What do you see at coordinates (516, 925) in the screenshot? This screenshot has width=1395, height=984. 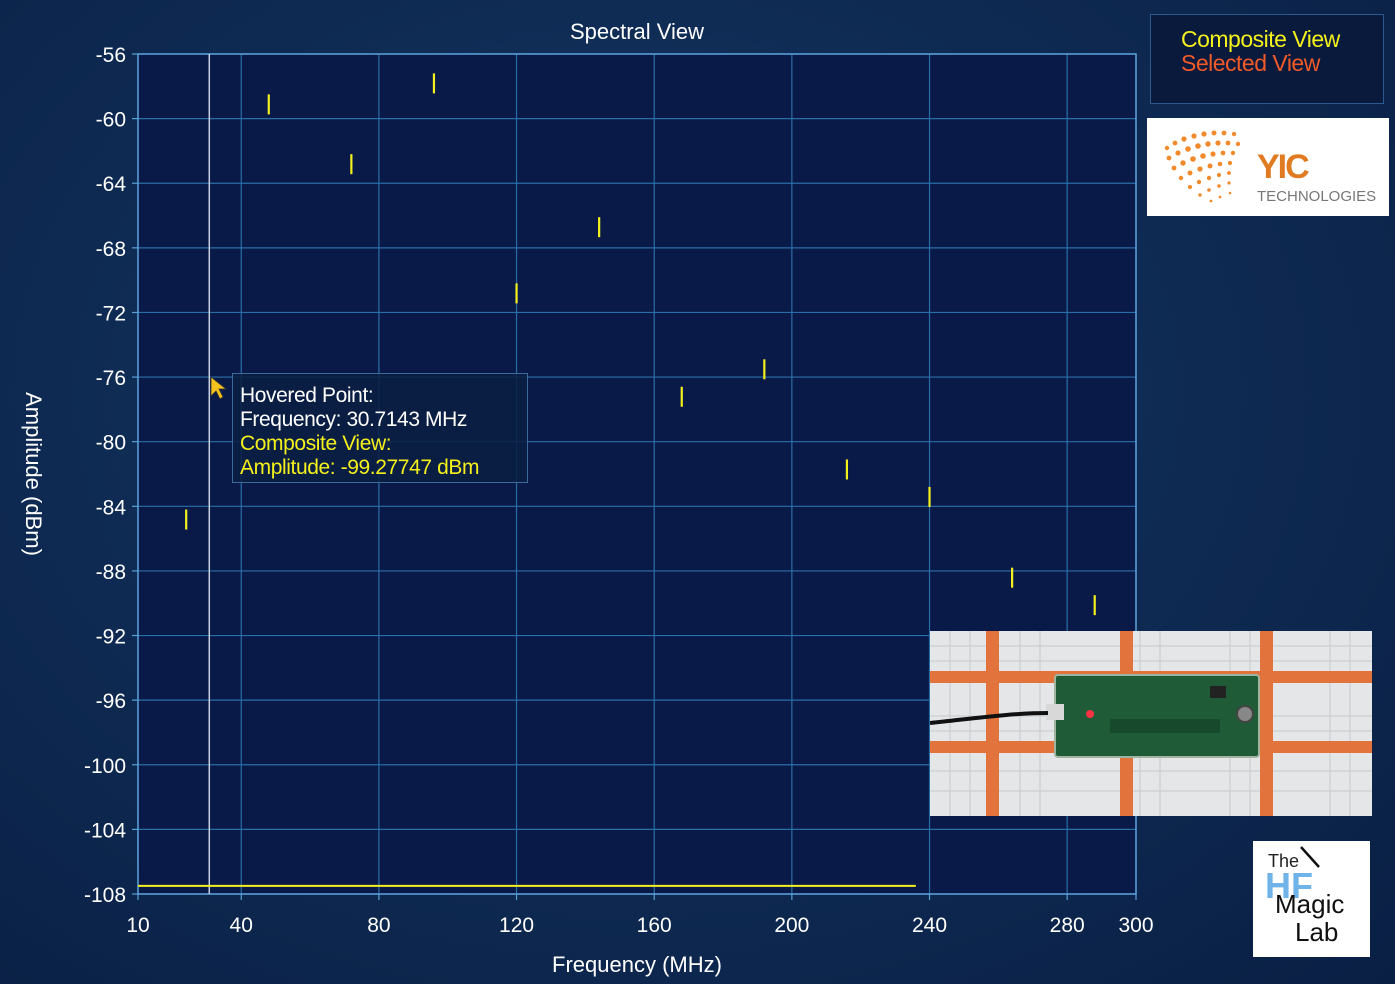 I see `x-tick-label: 120` at bounding box center [516, 925].